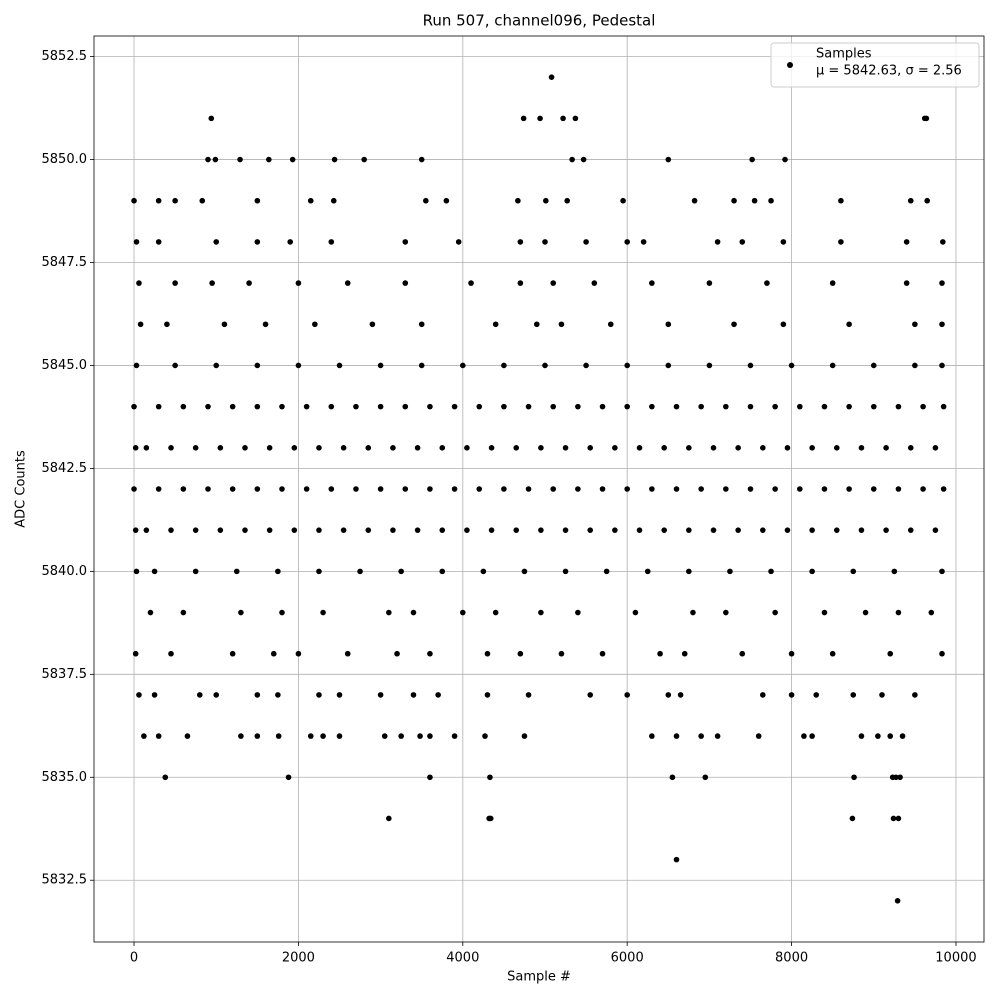  Describe the element at coordinates (875, 65) in the screenshot. I see `legend: Samples μ = 5842.63, σ = 2.56` at that location.